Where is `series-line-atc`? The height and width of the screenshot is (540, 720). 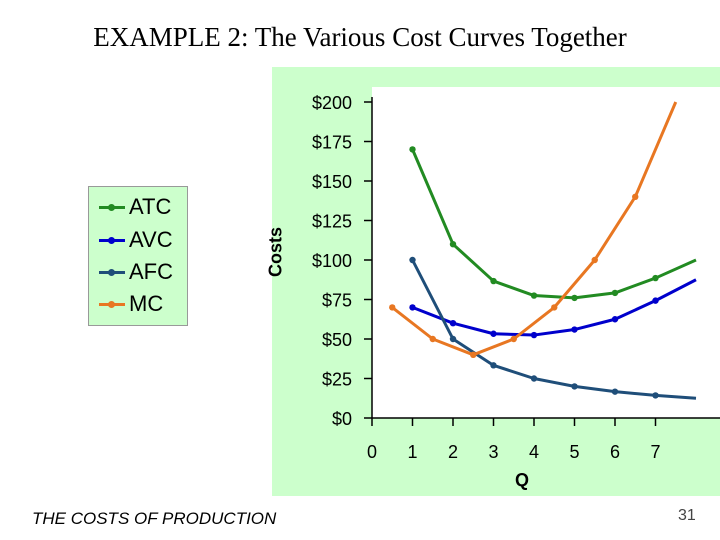
series-line-atc is located at coordinates (554, 224).